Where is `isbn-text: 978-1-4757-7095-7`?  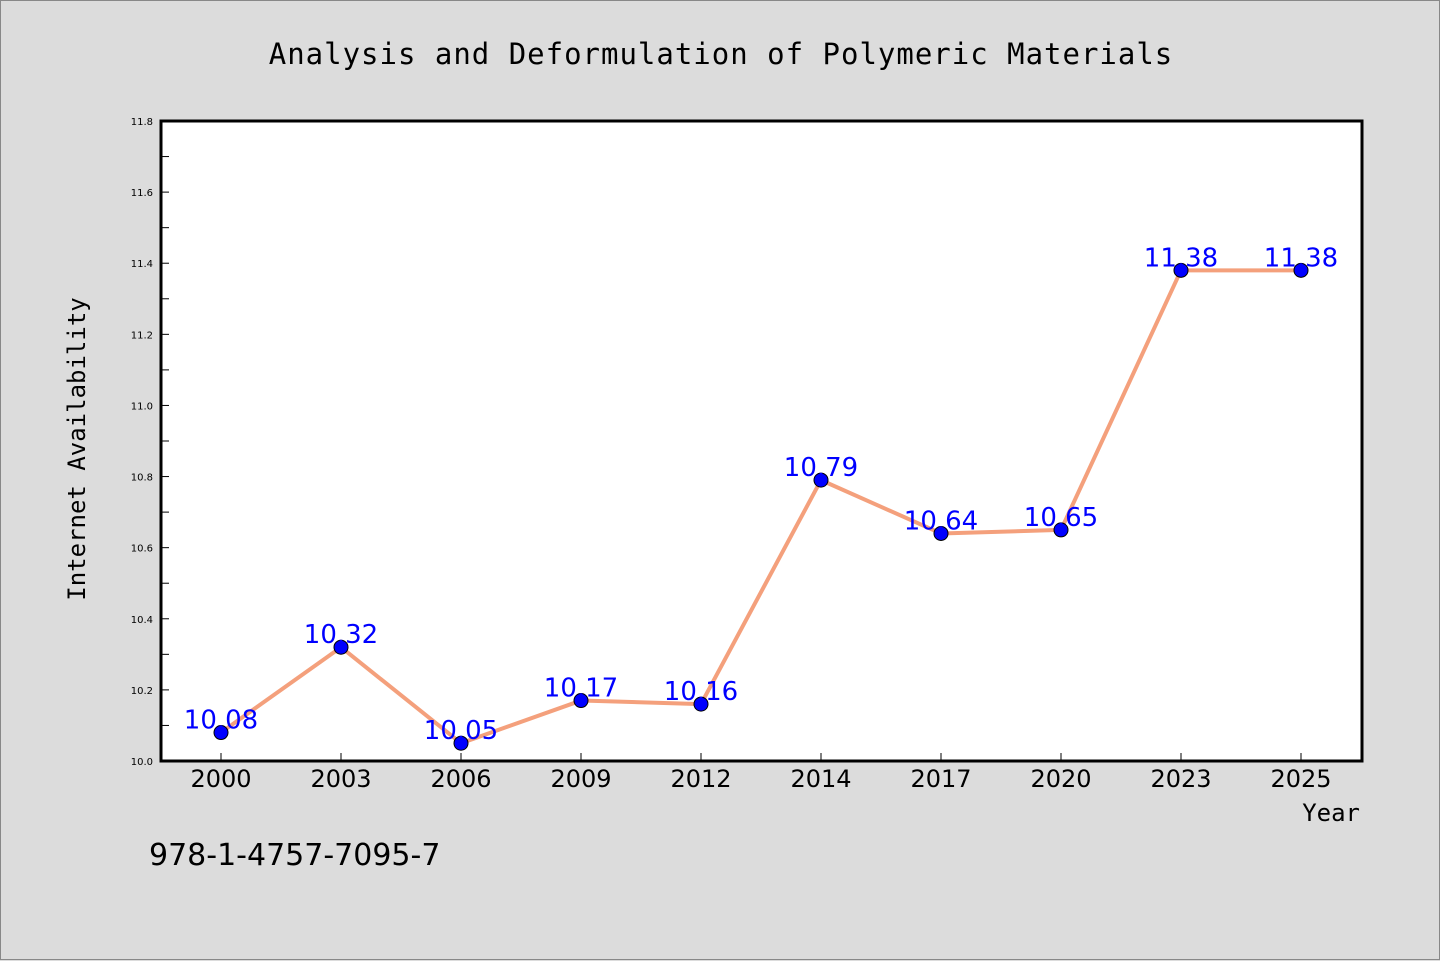 isbn-text: 978-1-4757-7095-7 is located at coordinates (294, 855).